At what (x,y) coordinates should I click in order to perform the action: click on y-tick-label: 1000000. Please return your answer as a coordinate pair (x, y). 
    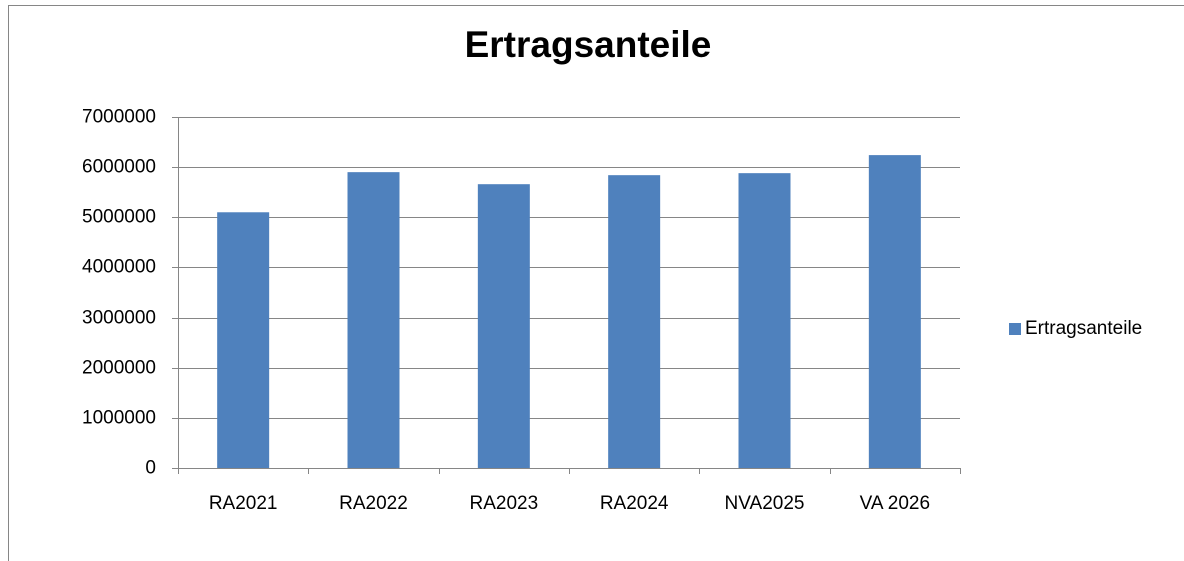
    Looking at the image, I should click on (119, 418).